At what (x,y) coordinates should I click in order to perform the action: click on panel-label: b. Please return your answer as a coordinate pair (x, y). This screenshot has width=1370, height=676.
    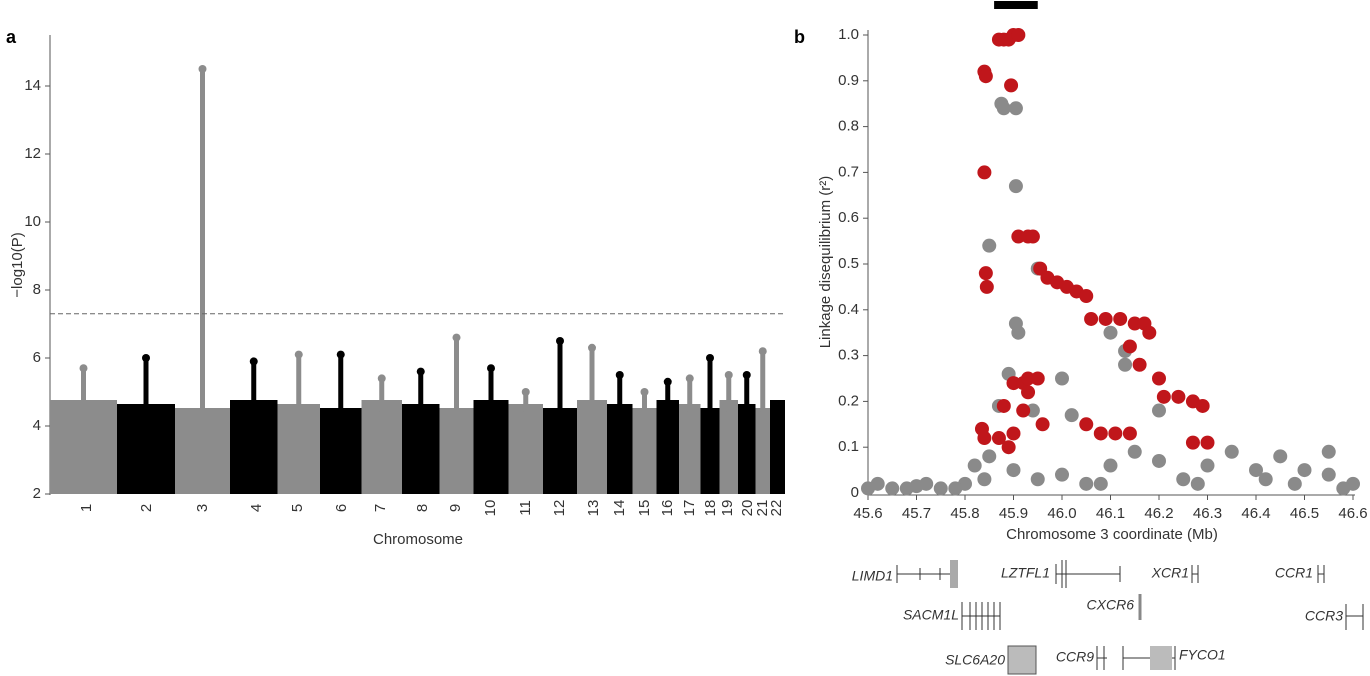
    Looking at the image, I should click on (799, 37).